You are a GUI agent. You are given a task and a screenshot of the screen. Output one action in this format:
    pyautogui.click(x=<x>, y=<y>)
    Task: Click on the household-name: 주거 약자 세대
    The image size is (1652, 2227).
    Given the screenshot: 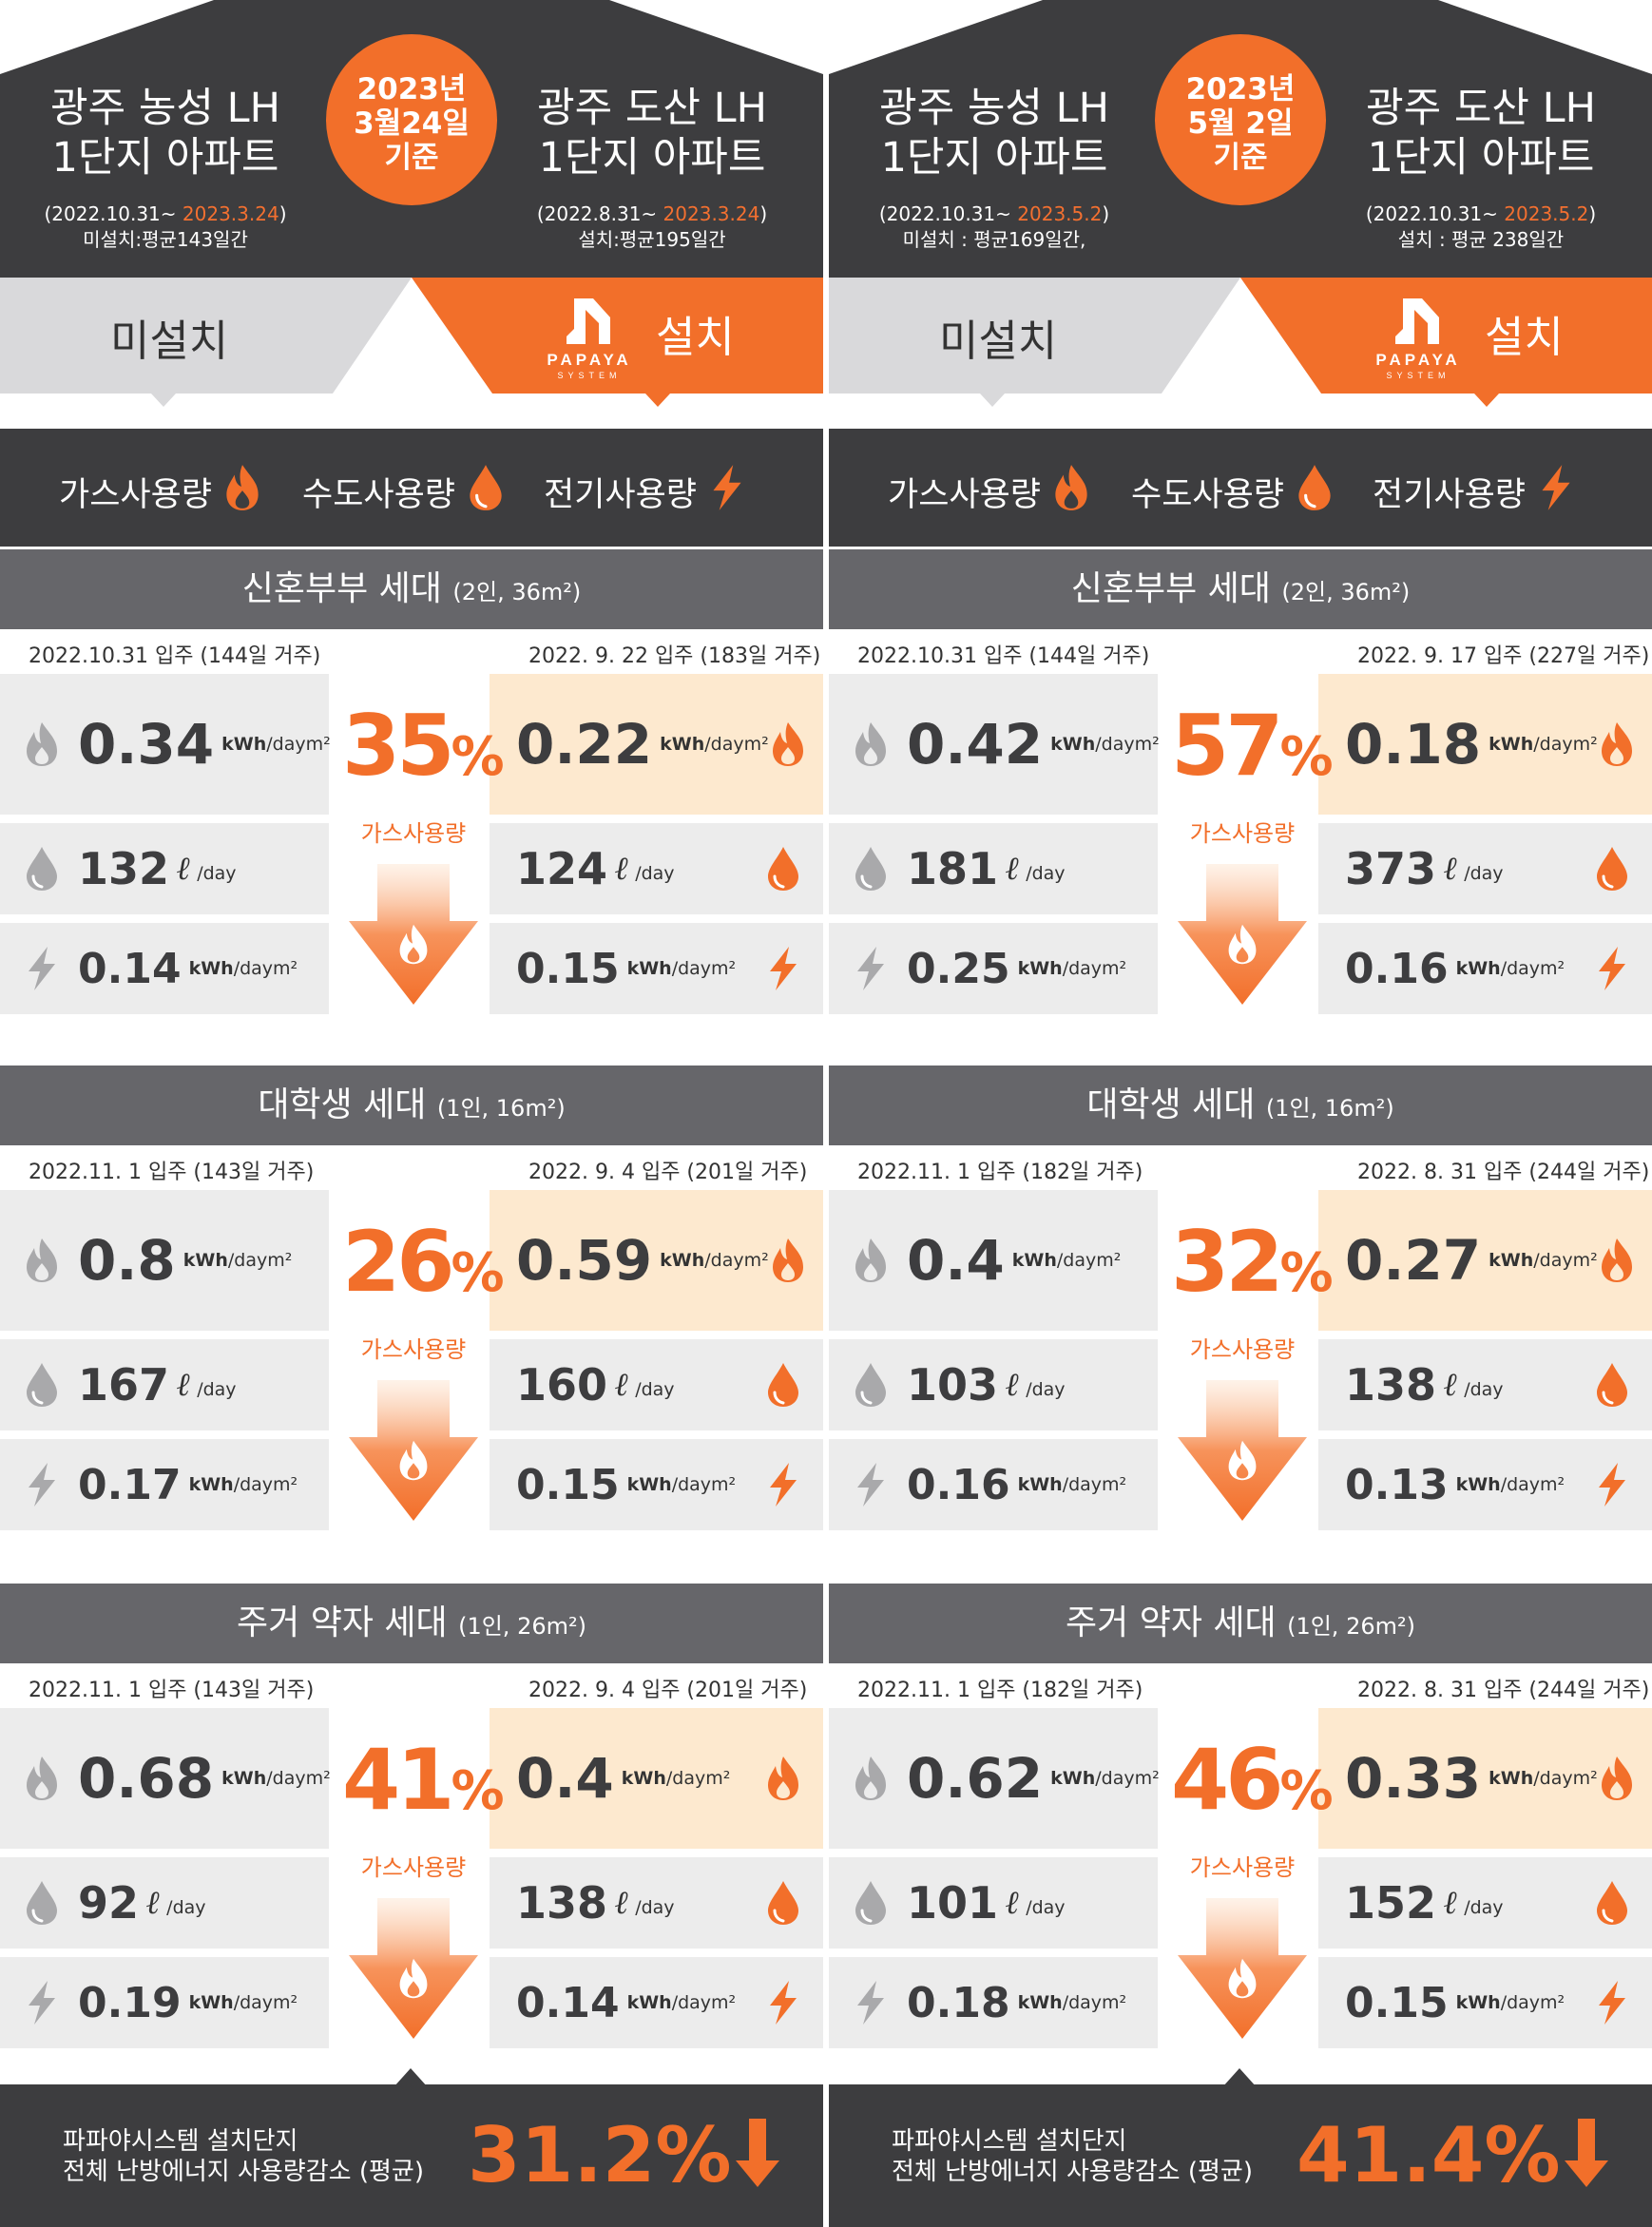 What is the action you would take?
    pyautogui.click(x=1171, y=1622)
    